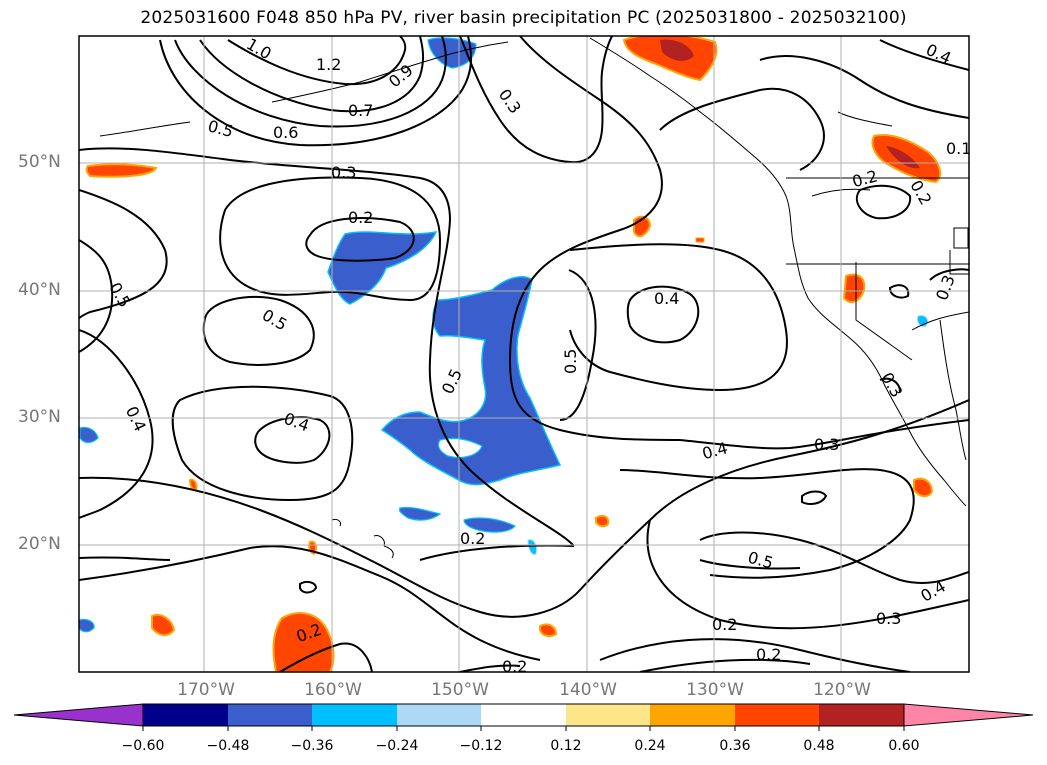 This screenshot has width=1047, height=765. What do you see at coordinates (460, 690) in the screenshot?
I see `lon-label: 150°W` at bounding box center [460, 690].